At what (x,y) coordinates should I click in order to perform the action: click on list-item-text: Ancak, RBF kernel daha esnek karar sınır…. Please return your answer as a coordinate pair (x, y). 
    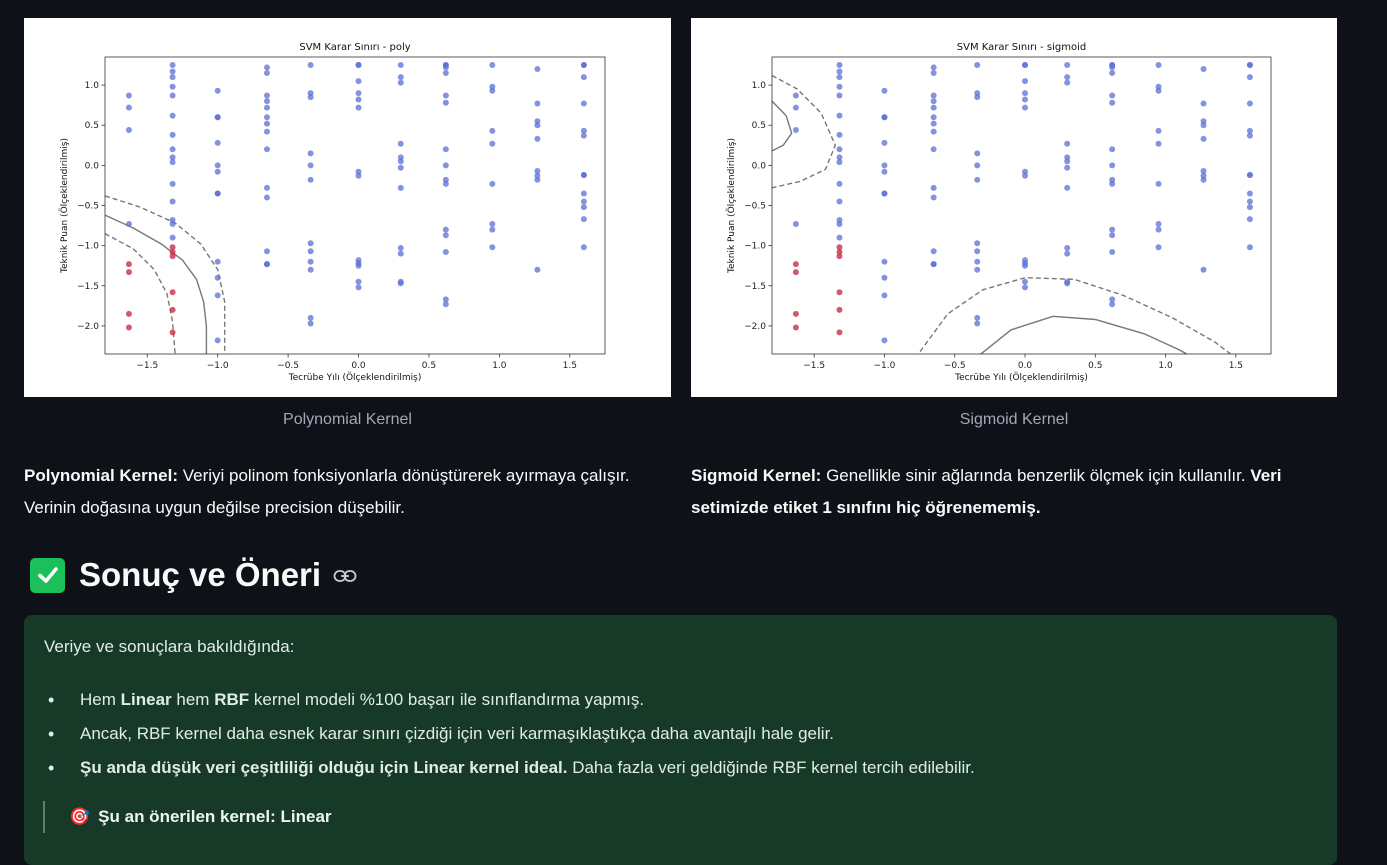
    Looking at the image, I should click on (457, 733).